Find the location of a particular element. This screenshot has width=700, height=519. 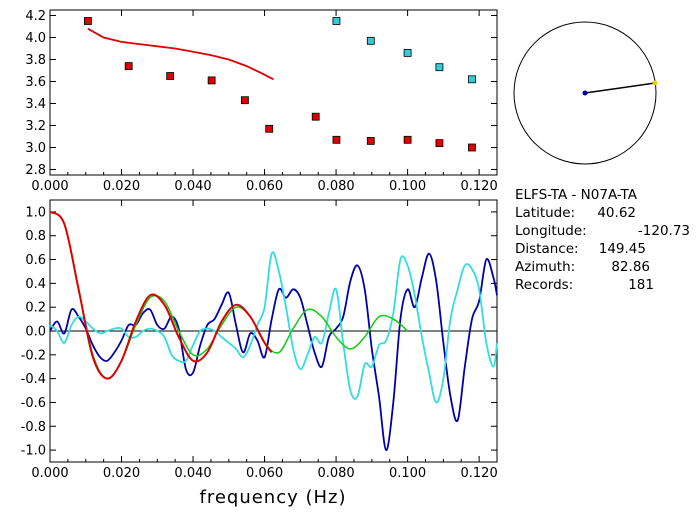

dispersion-x-tick-label: 0.040 is located at coordinates (192, 186).